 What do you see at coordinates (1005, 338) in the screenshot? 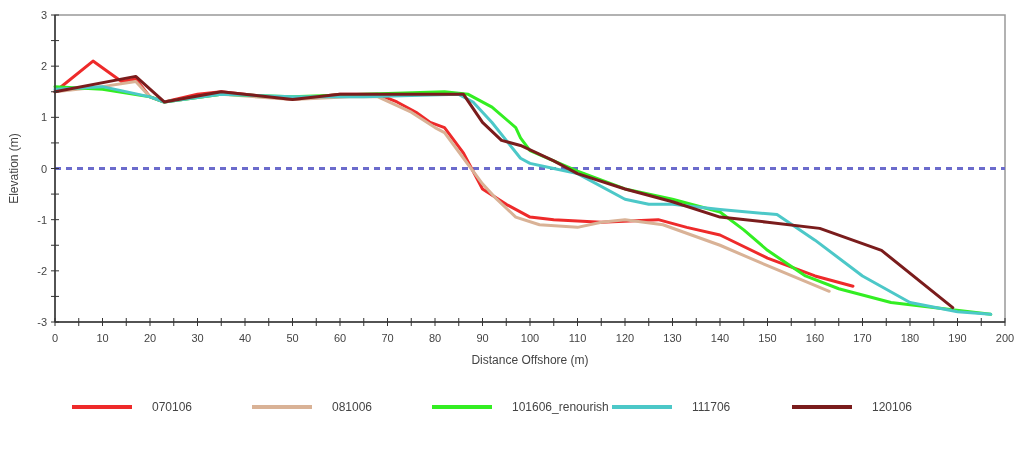
I see `x-tick-label: 200` at bounding box center [1005, 338].